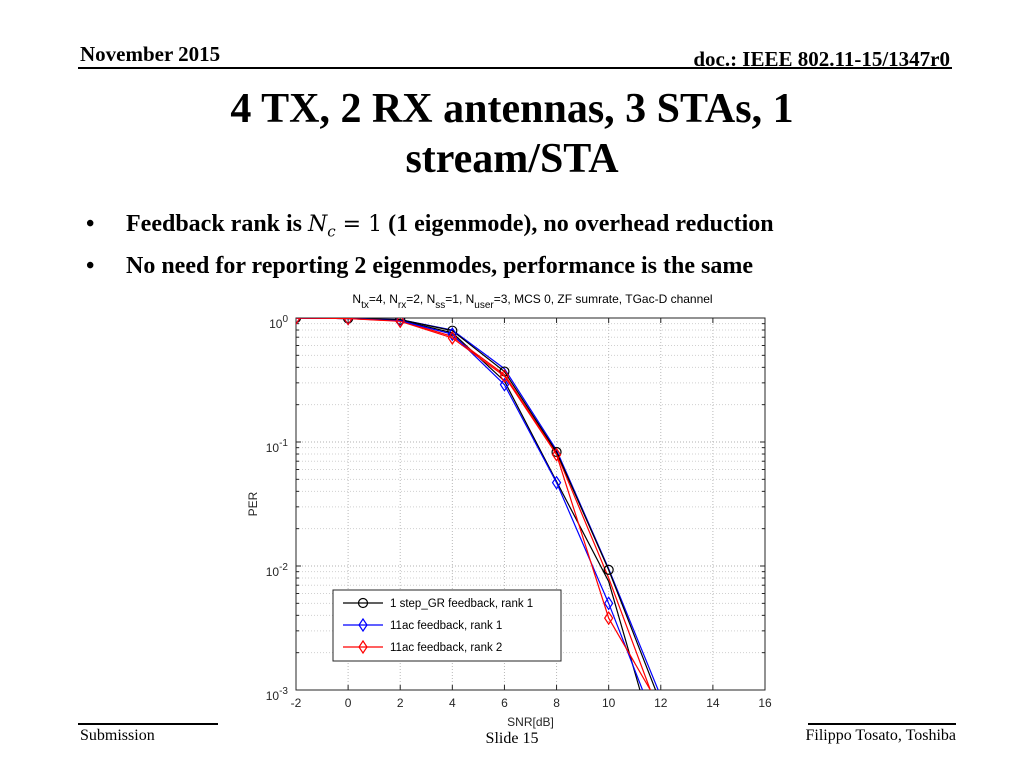 Image resolution: width=1024 pixels, height=768 pixels. Describe the element at coordinates (530, 722) in the screenshot. I see `x-axis-label: SNR[dB]` at that location.